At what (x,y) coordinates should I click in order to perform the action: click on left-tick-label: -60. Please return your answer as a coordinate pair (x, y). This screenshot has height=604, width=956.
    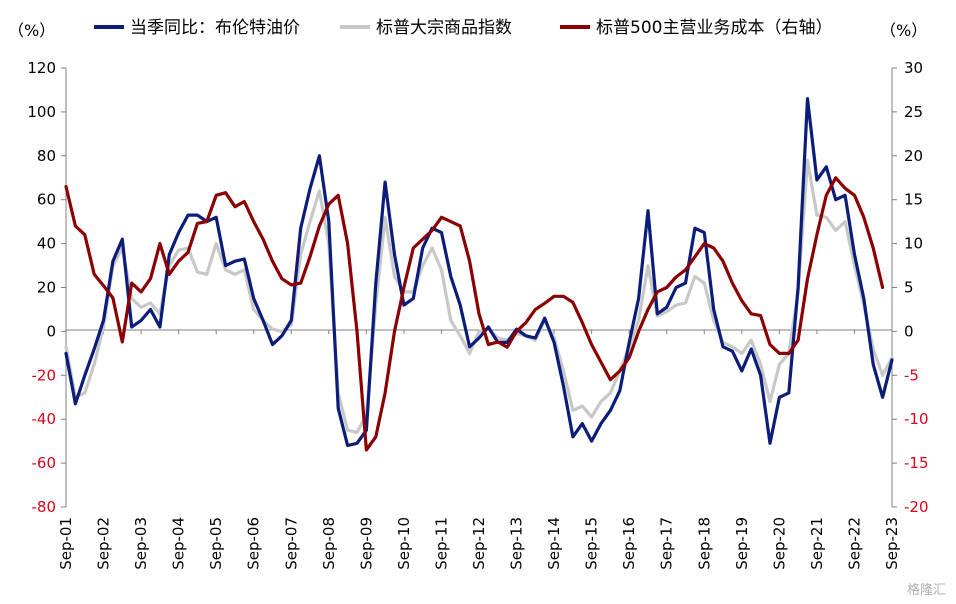
    Looking at the image, I should click on (44, 463).